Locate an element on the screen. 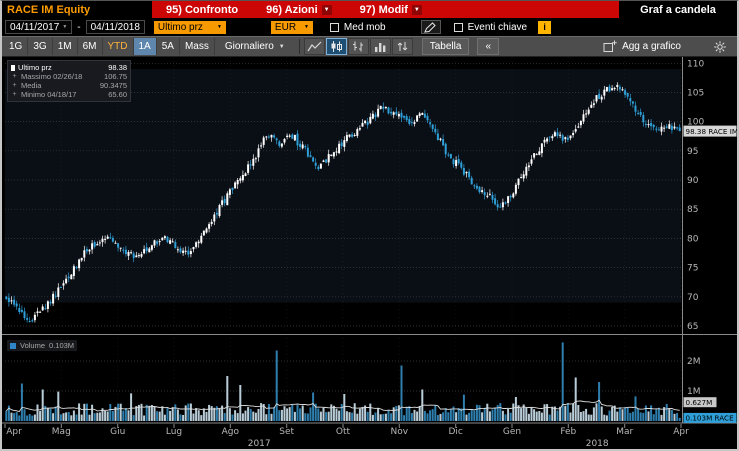  frequency-dropdown: Giornaliero ▼ is located at coordinates (254, 46).